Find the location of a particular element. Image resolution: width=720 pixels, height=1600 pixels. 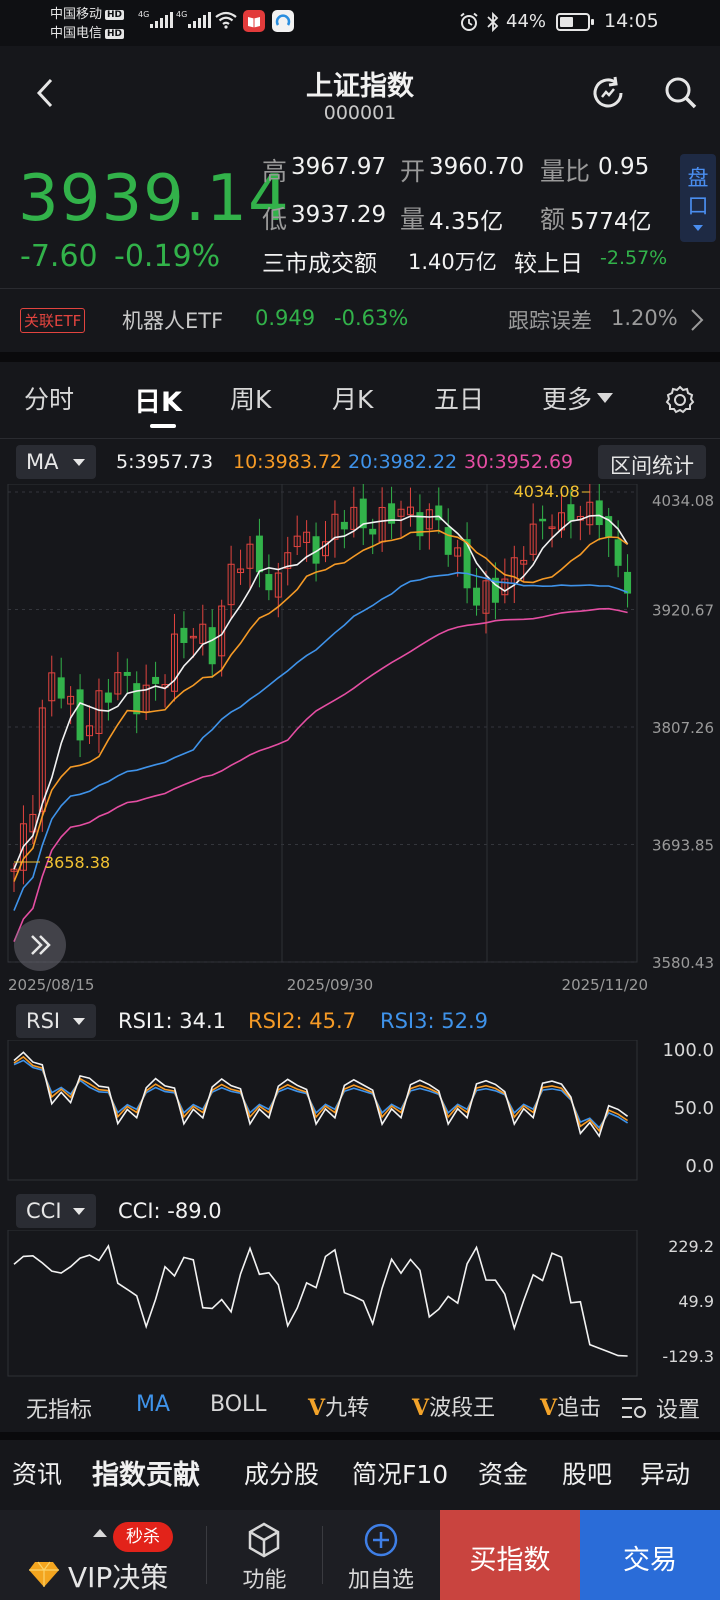

indicator-boduan: V波段王 is located at coordinates (454, 1408).